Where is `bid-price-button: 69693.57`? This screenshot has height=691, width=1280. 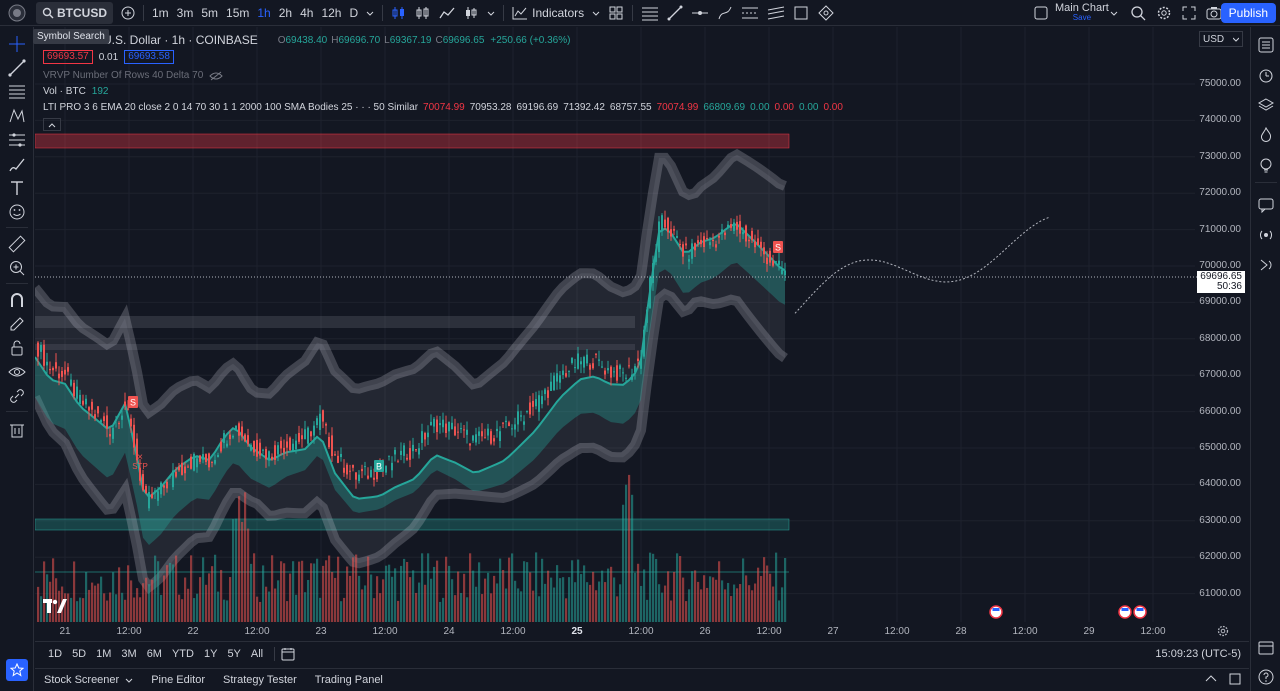 bid-price-button: 69693.57 is located at coordinates (68, 57).